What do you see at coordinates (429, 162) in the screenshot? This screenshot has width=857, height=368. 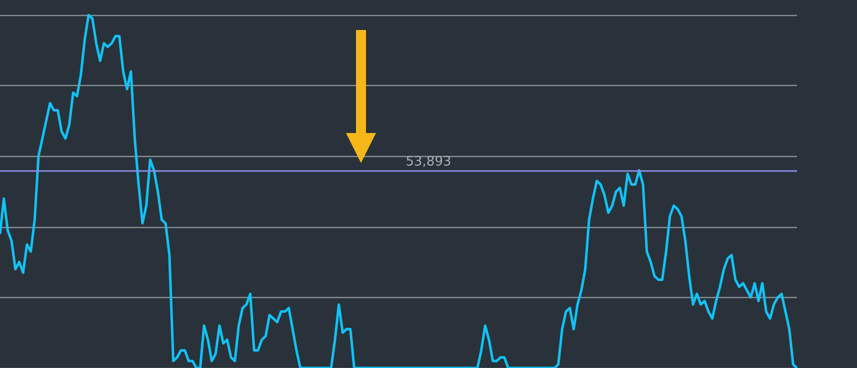 I see `annotation: 53,893` at bounding box center [429, 162].